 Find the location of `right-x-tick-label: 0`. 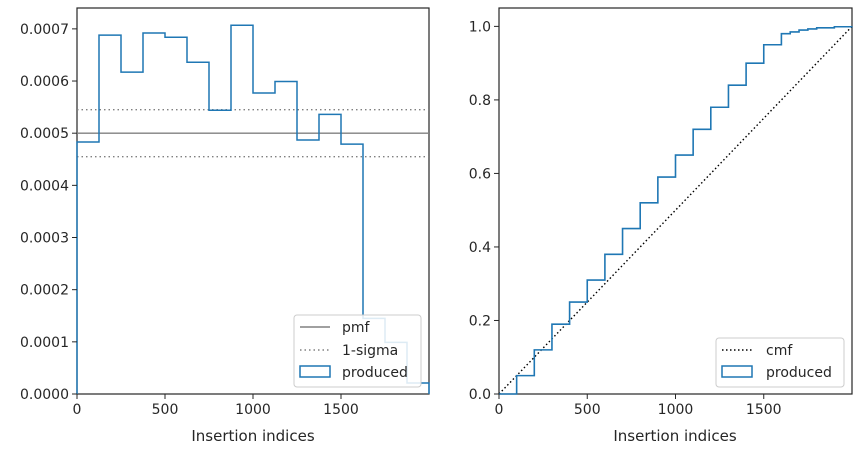

right-x-tick-label: 0 is located at coordinates (499, 410).